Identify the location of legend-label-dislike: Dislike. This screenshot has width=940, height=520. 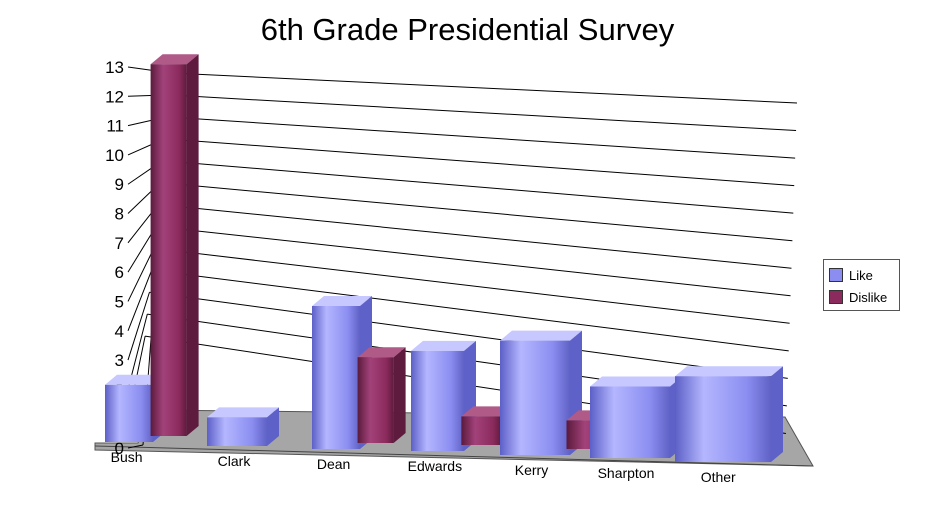
(868, 297).